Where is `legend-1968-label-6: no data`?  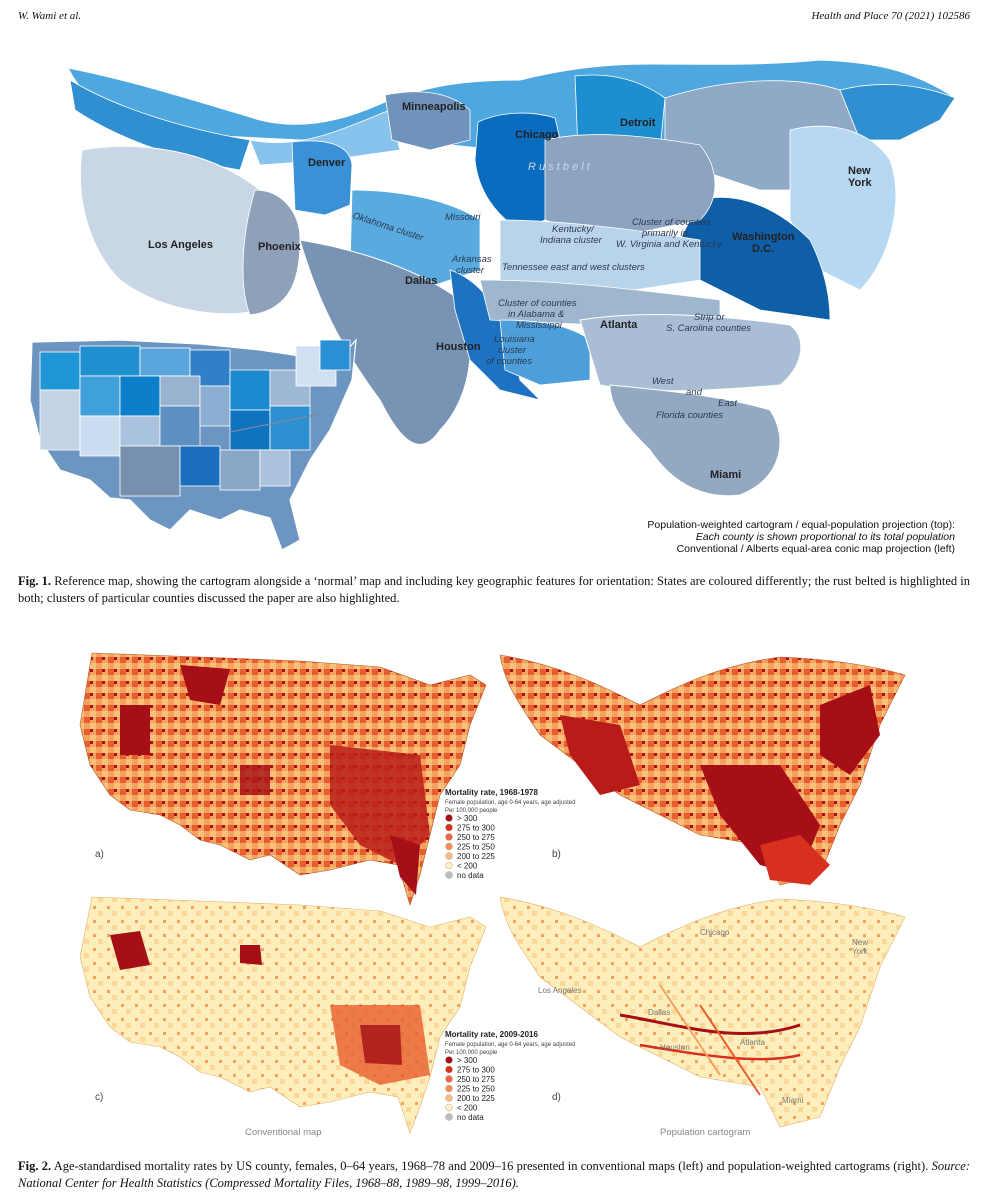
legend-1968-label-6: no data is located at coordinates (470, 875).